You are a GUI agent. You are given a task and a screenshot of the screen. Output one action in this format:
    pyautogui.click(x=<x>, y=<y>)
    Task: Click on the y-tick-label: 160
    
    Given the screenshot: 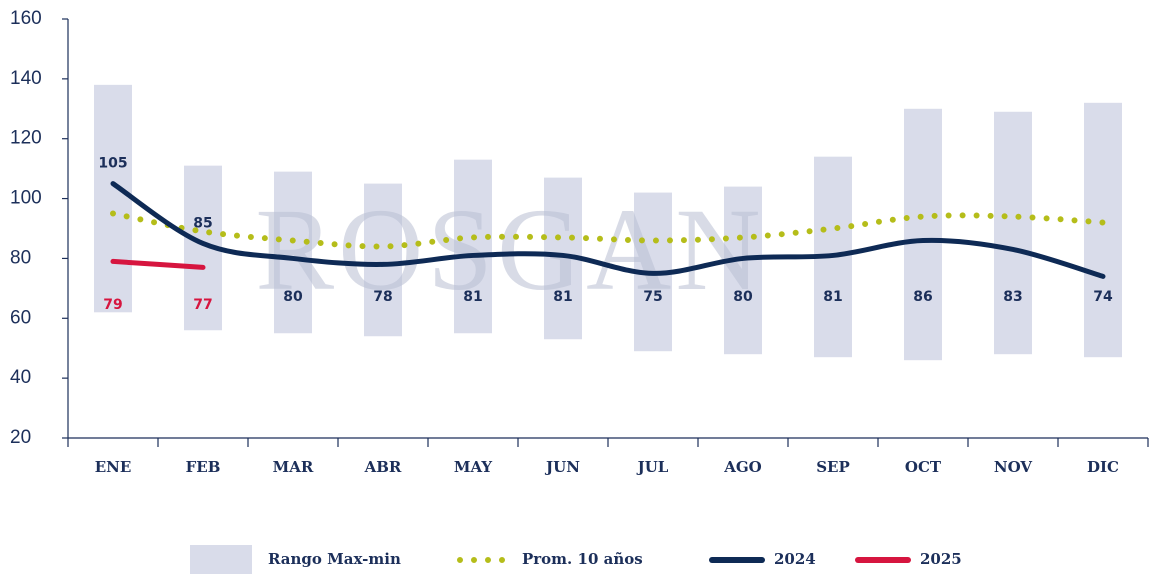 What is the action you would take?
    pyautogui.click(x=26, y=18)
    